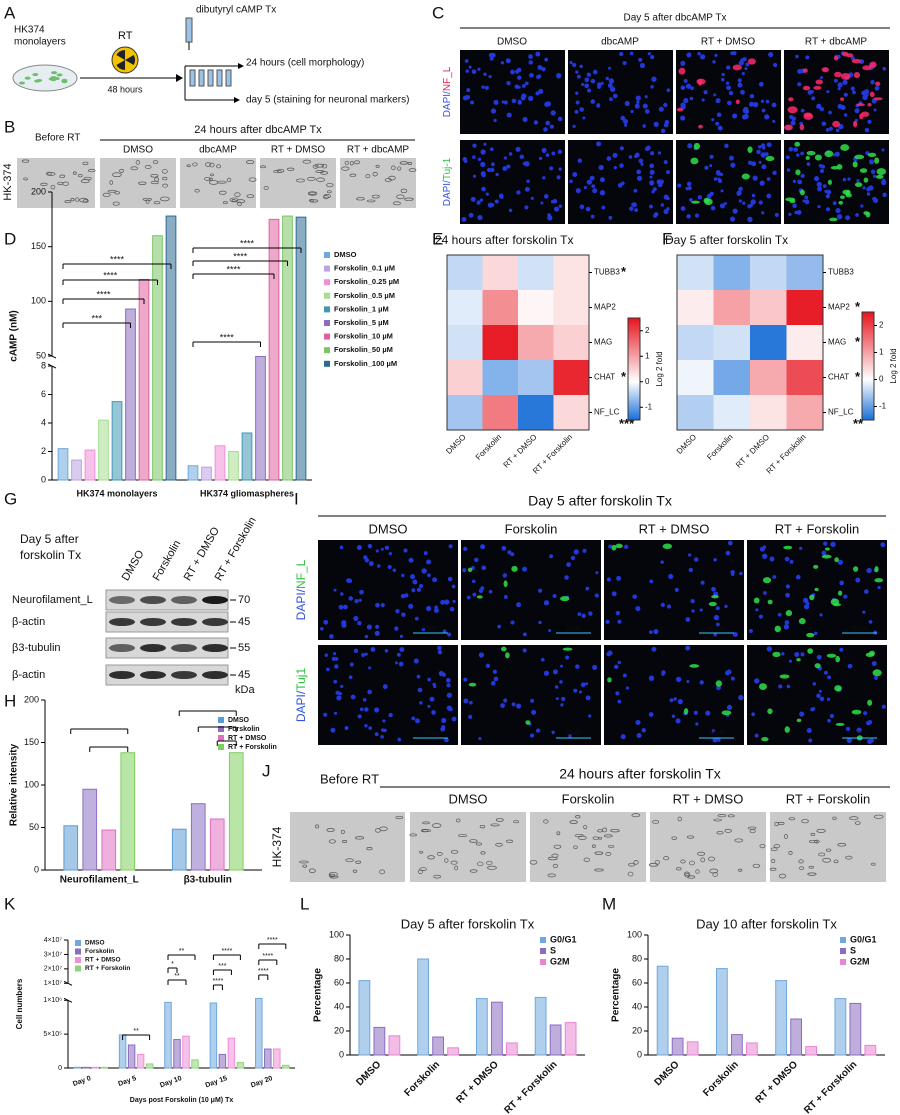  Describe the element at coordinates (881, 379) in the screenshot. I see `colorbar-tick-label: 0` at that location.